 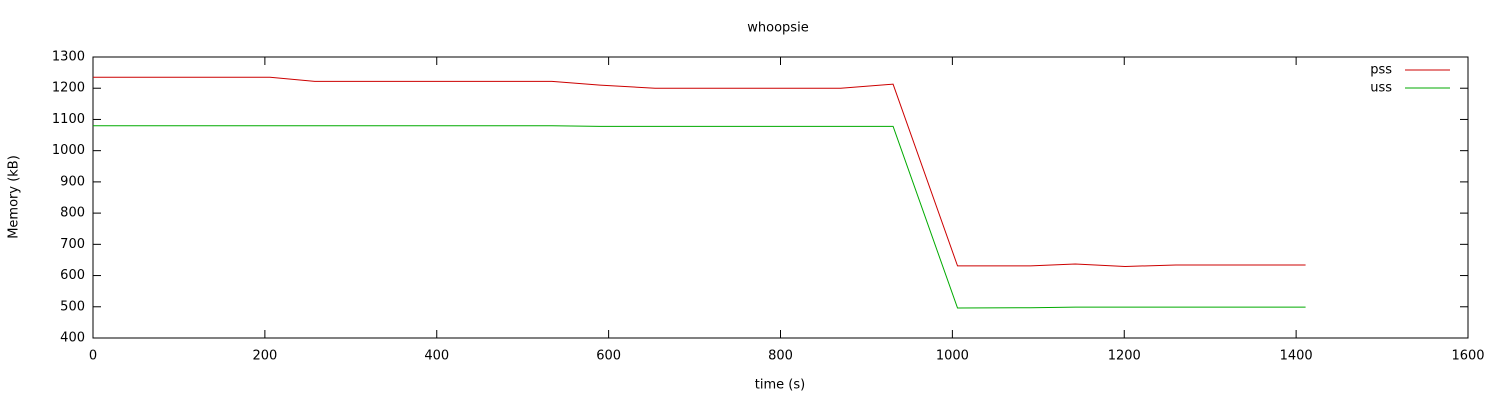 I want to click on chart-title: whoopsie, so click(x=777, y=28).